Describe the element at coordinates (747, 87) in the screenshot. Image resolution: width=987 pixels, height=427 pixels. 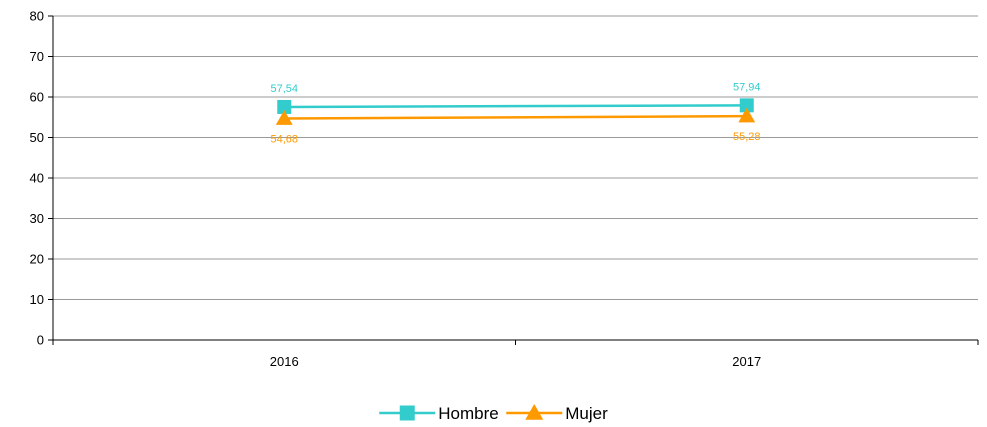
I see `data-label: 57,94` at that location.